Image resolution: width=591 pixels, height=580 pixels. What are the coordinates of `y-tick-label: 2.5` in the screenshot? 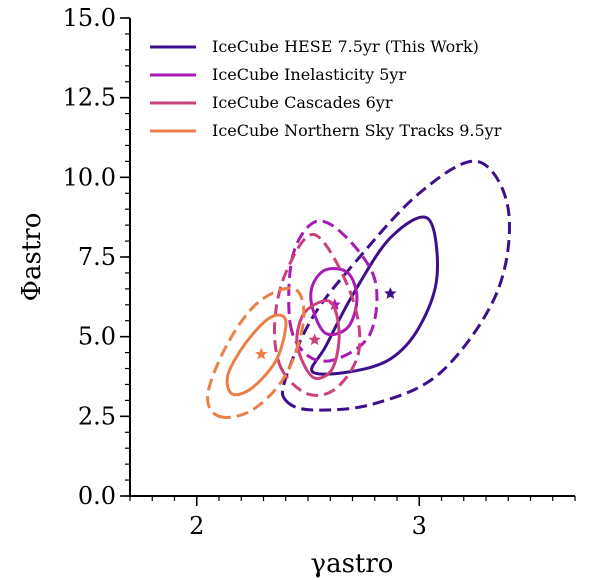 It's located at (97, 416).